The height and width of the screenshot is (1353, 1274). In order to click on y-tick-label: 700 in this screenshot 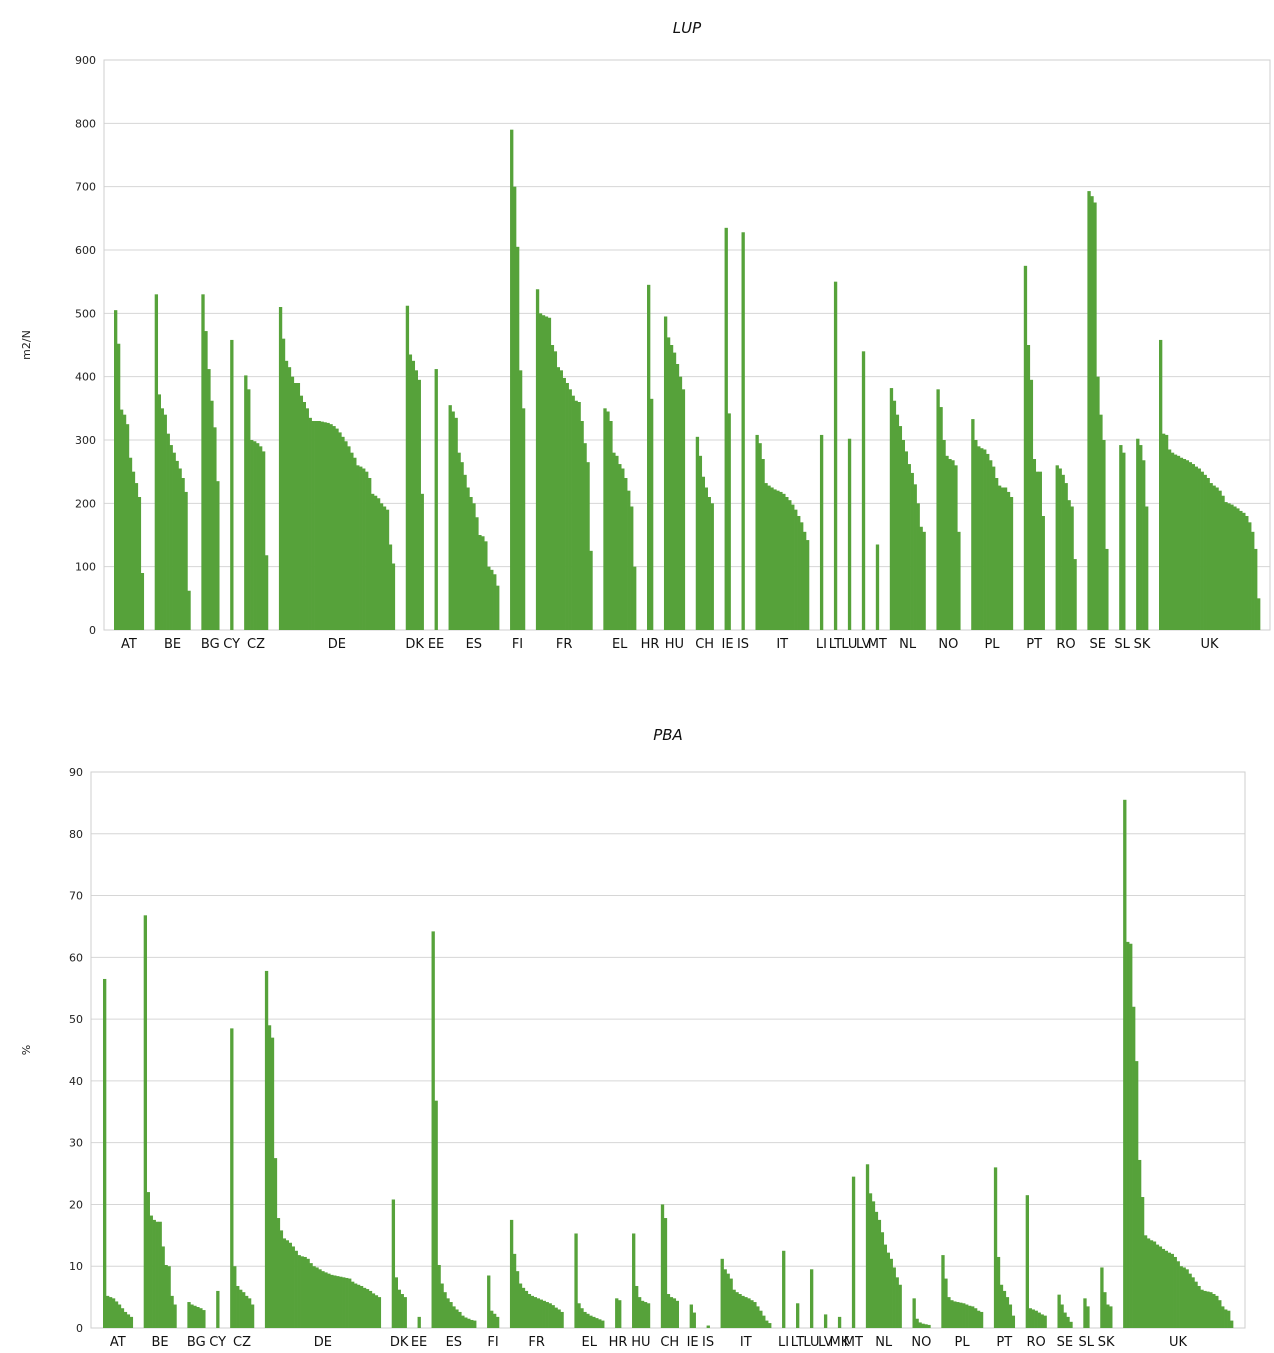, I will do `click(85, 187)`.